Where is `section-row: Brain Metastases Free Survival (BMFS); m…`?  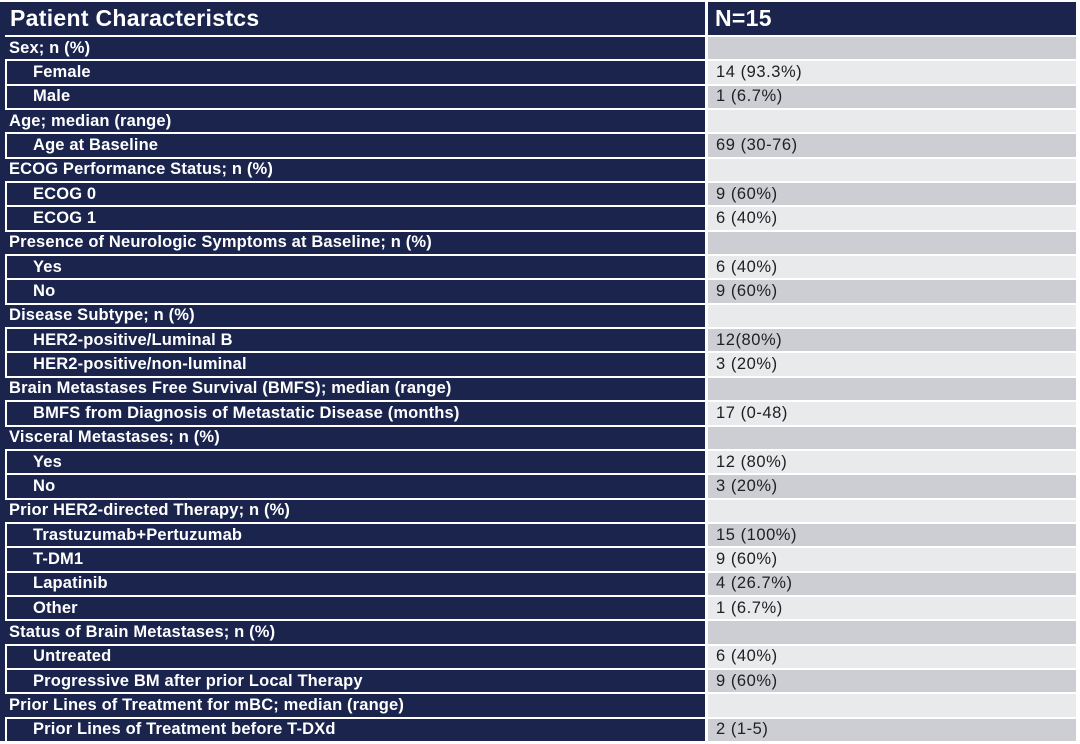 section-row: Brain Metastases Free Survival (BMFS); m… is located at coordinates (540, 388).